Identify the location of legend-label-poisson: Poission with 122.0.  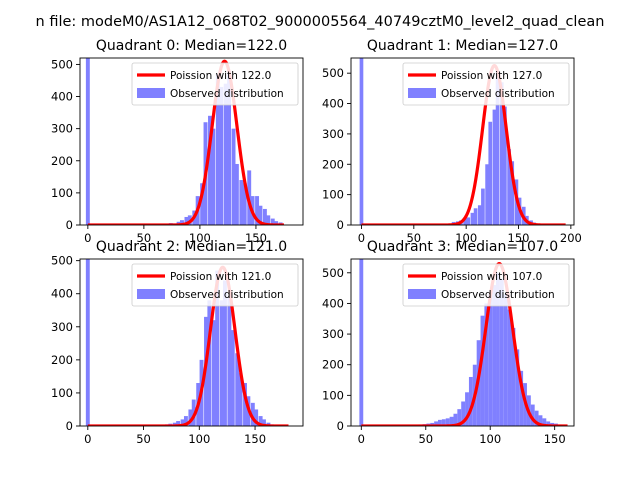
(220, 76).